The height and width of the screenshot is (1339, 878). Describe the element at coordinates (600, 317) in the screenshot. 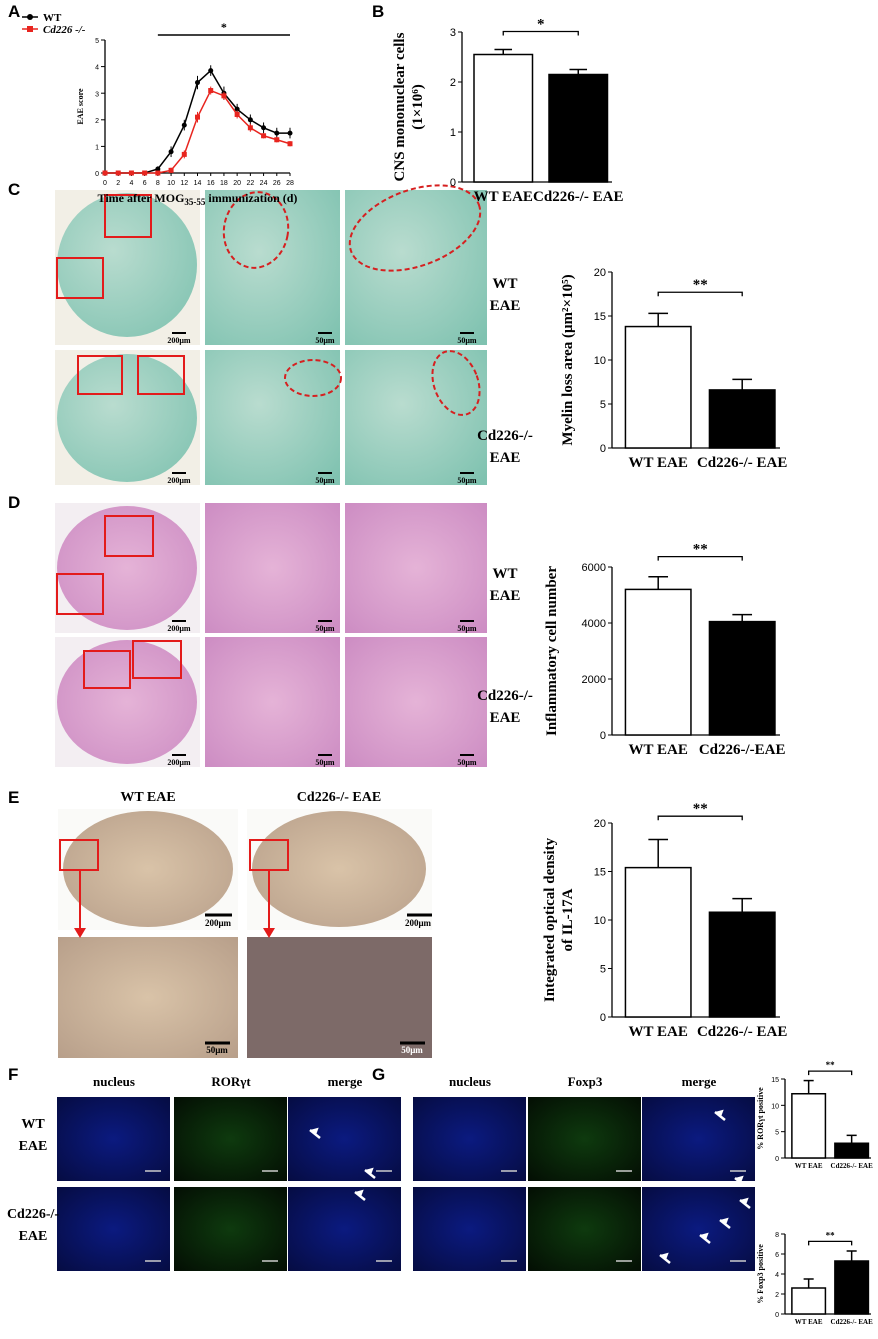

I see `y-tick-label: 15` at that location.